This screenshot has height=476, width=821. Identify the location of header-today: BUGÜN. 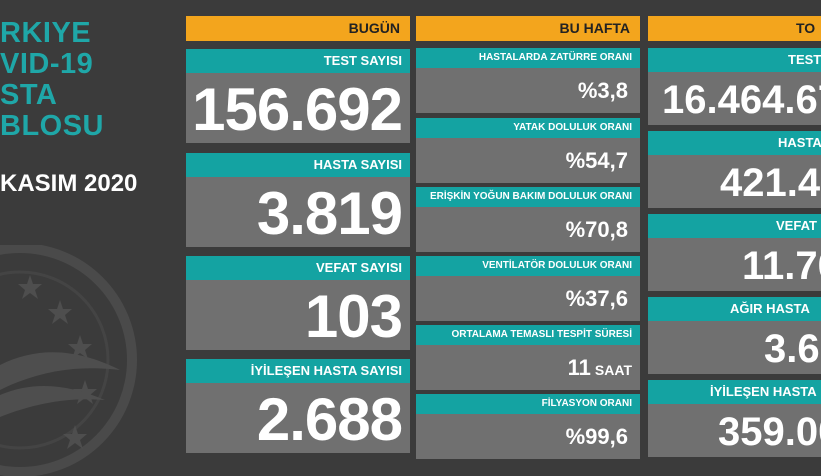
(298, 28).